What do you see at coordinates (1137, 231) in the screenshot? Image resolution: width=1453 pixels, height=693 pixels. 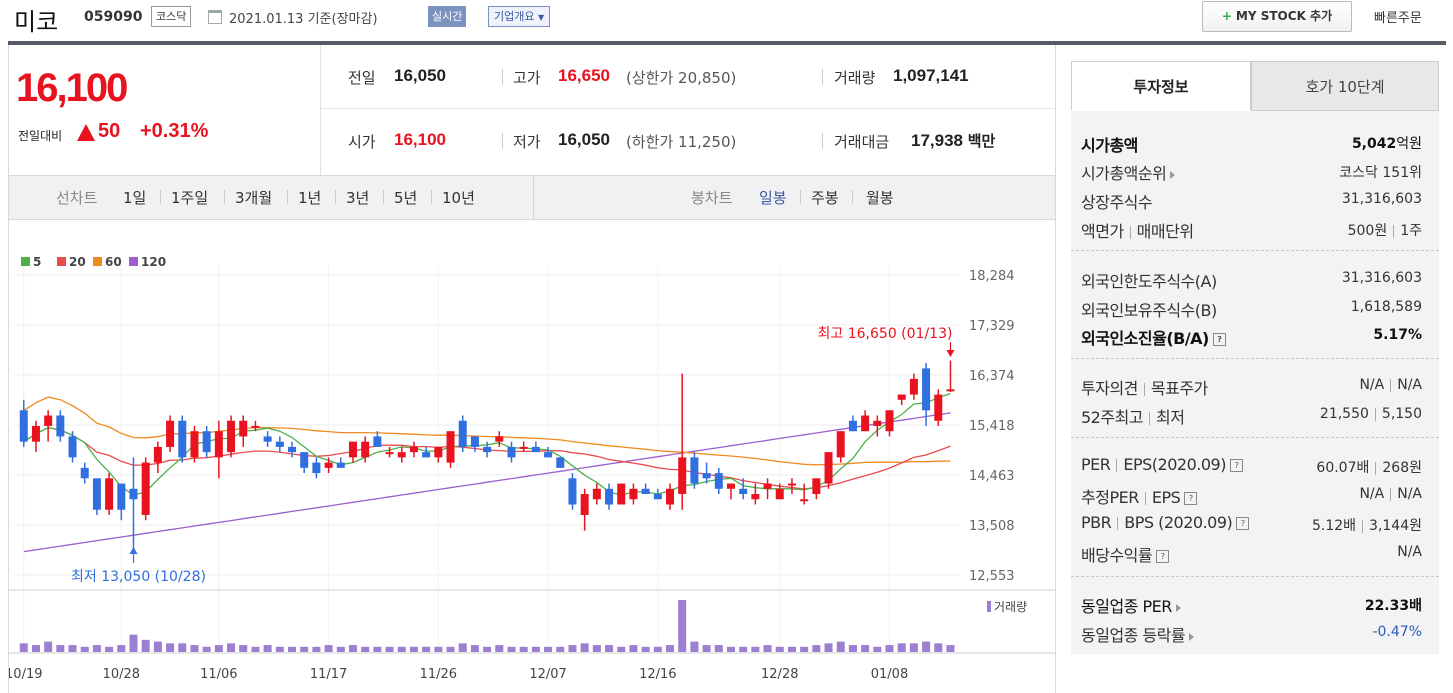 I see `par-value-label: 액면가 매매단위` at bounding box center [1137, 231].